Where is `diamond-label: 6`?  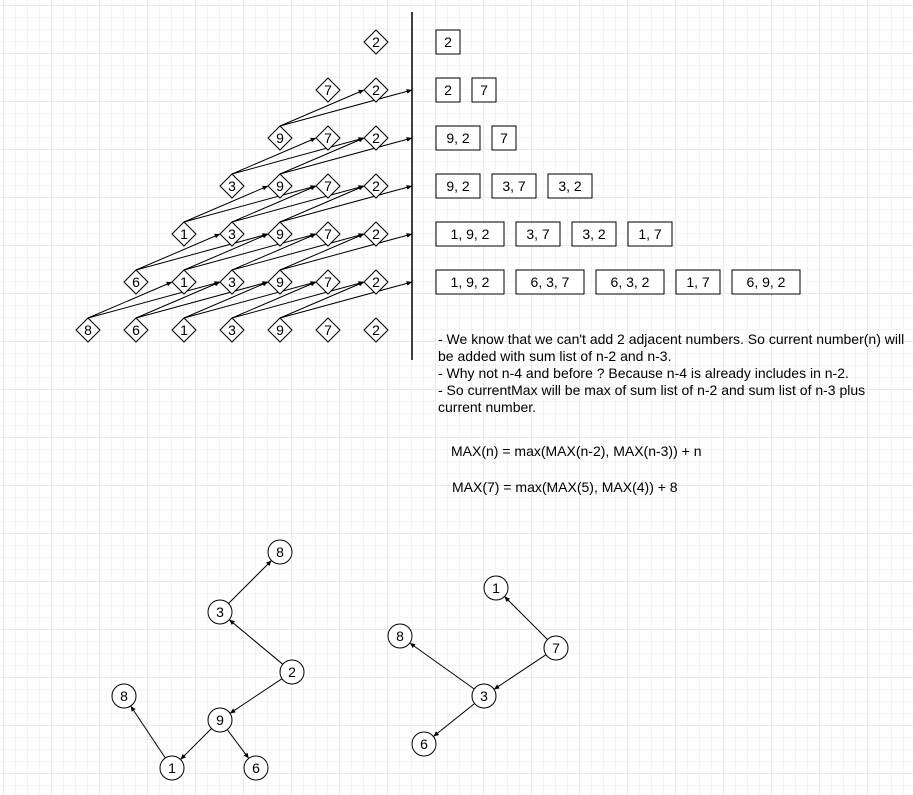
diamond-label: 6 is located at coordinates (136, 330).